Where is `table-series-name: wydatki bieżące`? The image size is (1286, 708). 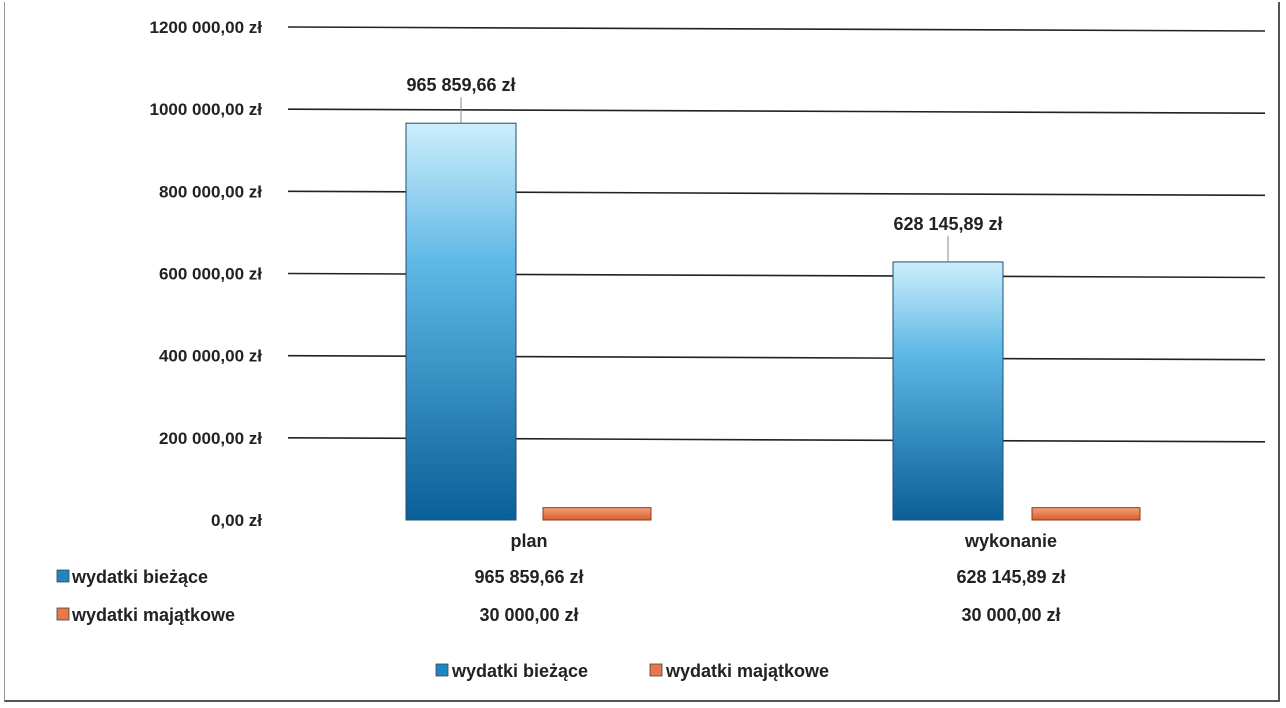 table-series-name: wydatki bieżące is located at coordinates (139, 577).